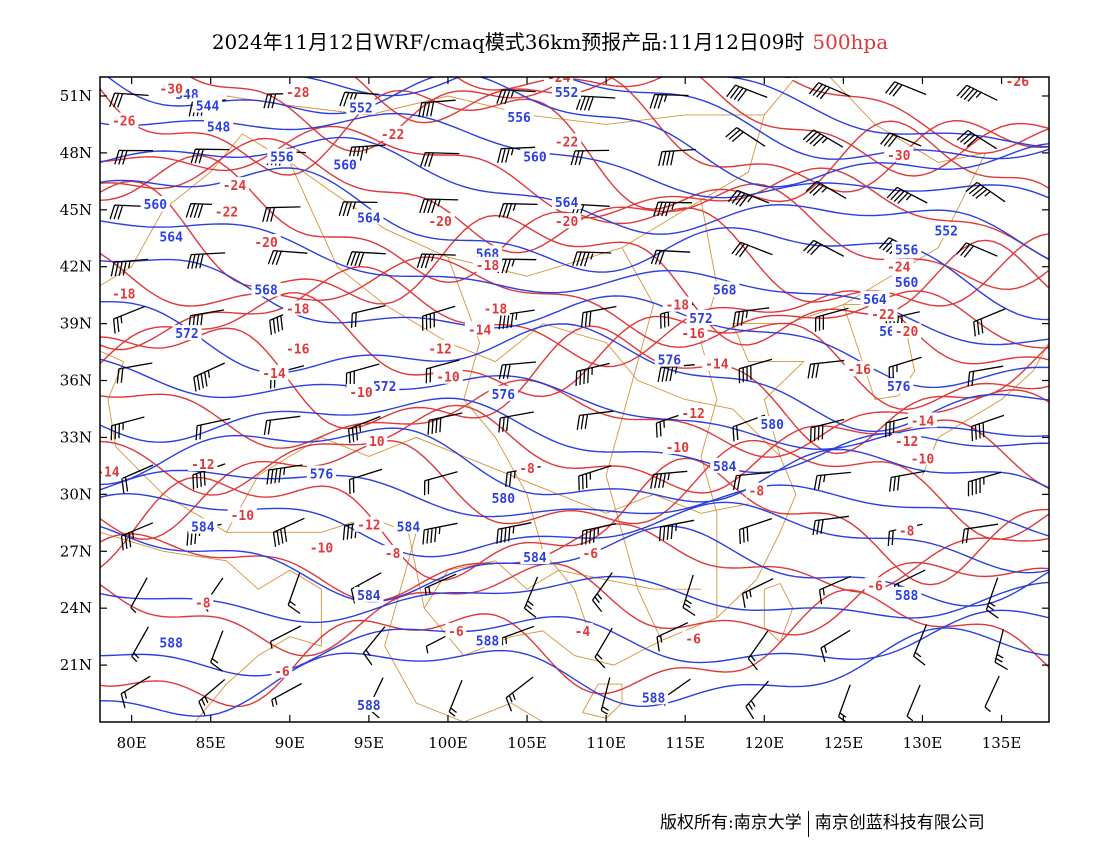  Describe the element at coordinates (567, 203) in the screenshot. I see `height-label: 564` at that location.